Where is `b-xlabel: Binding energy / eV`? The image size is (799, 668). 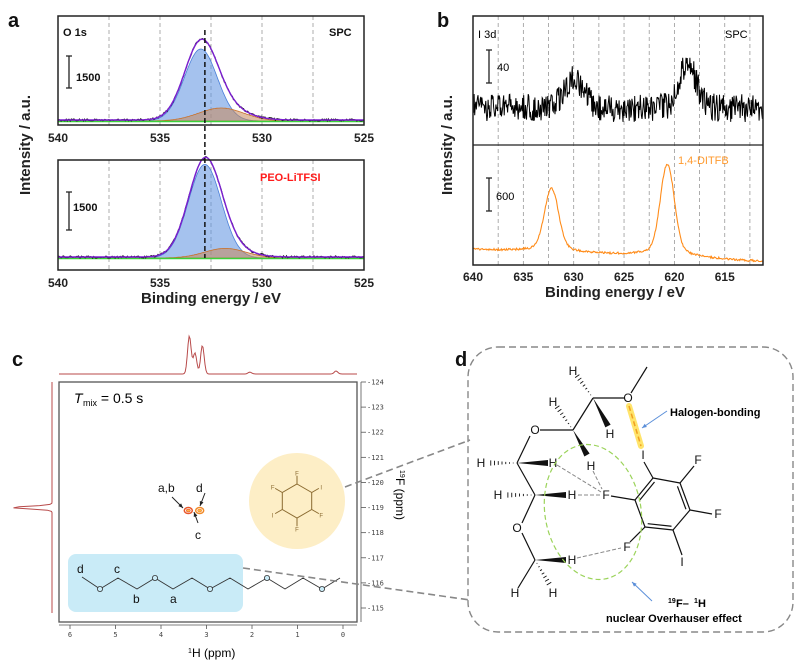
b-xlabel: Binding energy / eV is located at coordinates (615, 292).